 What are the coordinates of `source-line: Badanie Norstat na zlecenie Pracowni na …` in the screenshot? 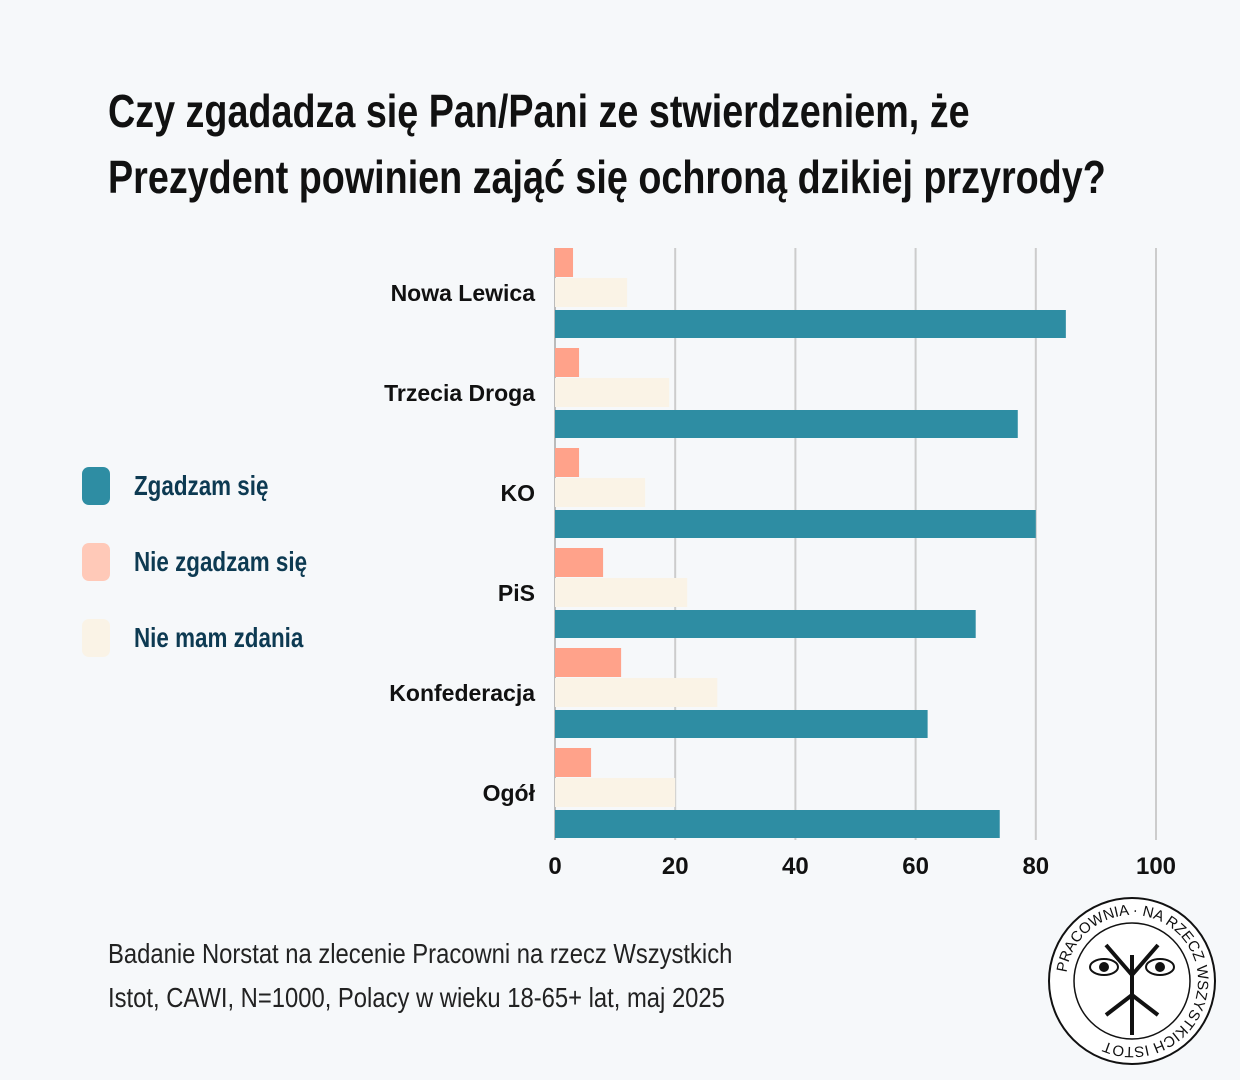 It's located at (420, 953).